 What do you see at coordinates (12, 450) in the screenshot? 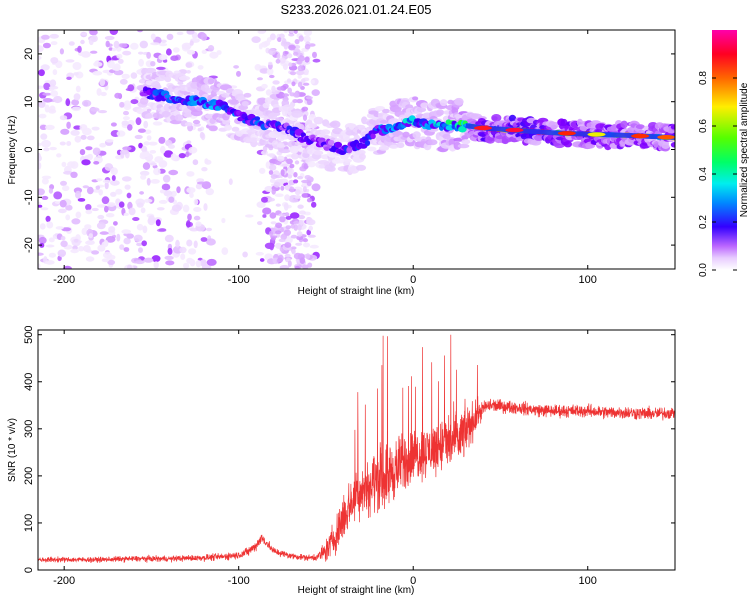
I see `snr-ylabel: SNR (10 * v/v)` at bounding box center [12, 450].